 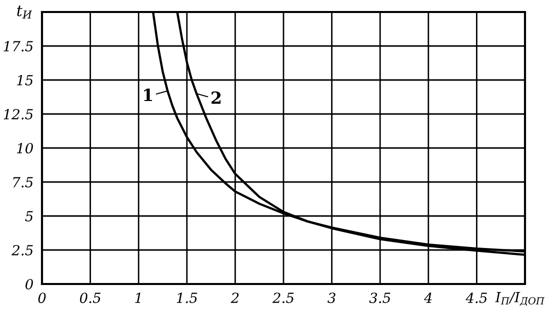 What do you see at coordinates (379, 298) in the screenshot?
I see `x-tick-label: 3.5` at bounding box center [379, 298].